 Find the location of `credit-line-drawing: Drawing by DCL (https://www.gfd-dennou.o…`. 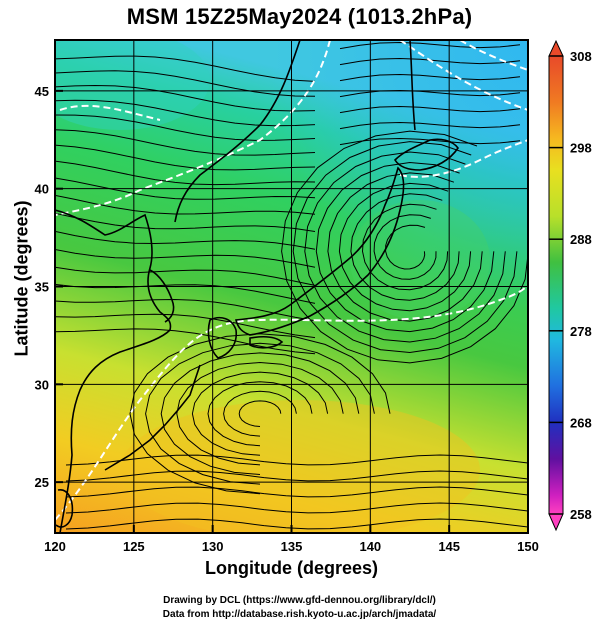

credit-line-drawing: Drawing by DCL (https://www.gfd-dennou.o… is located at coordinates (299, 600).